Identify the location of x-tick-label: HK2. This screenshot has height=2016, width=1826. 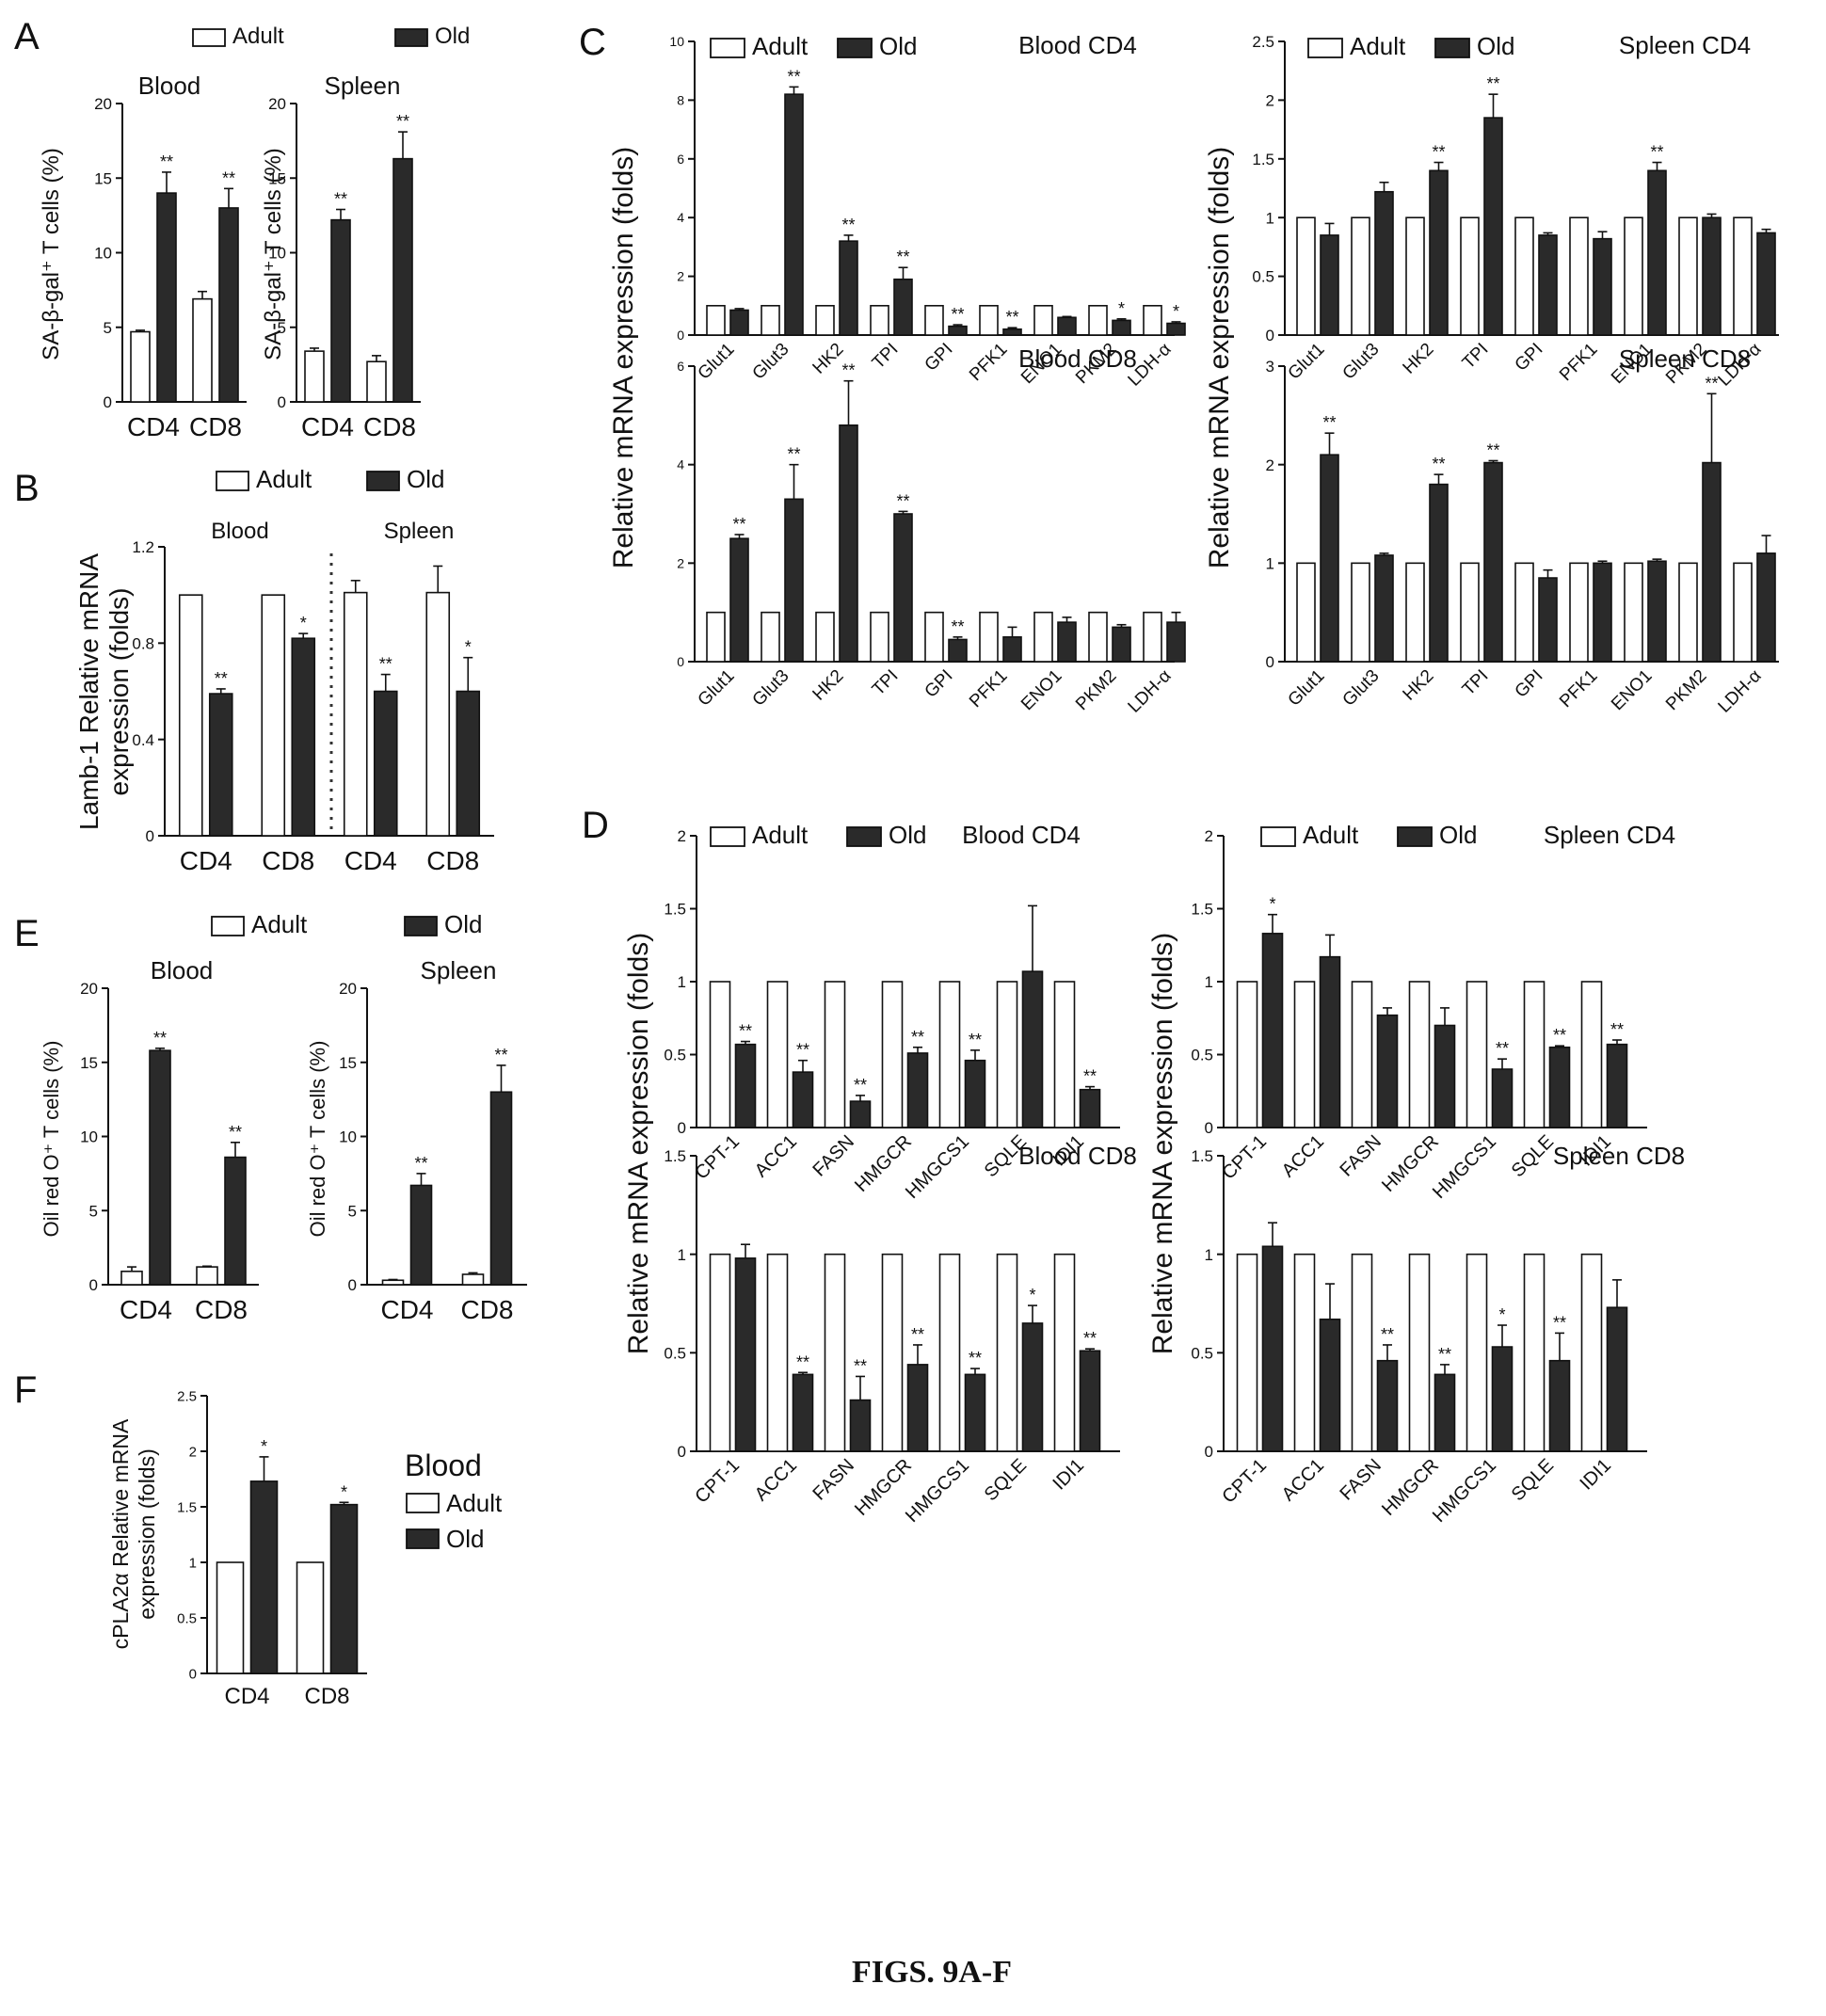
(1419, 359).